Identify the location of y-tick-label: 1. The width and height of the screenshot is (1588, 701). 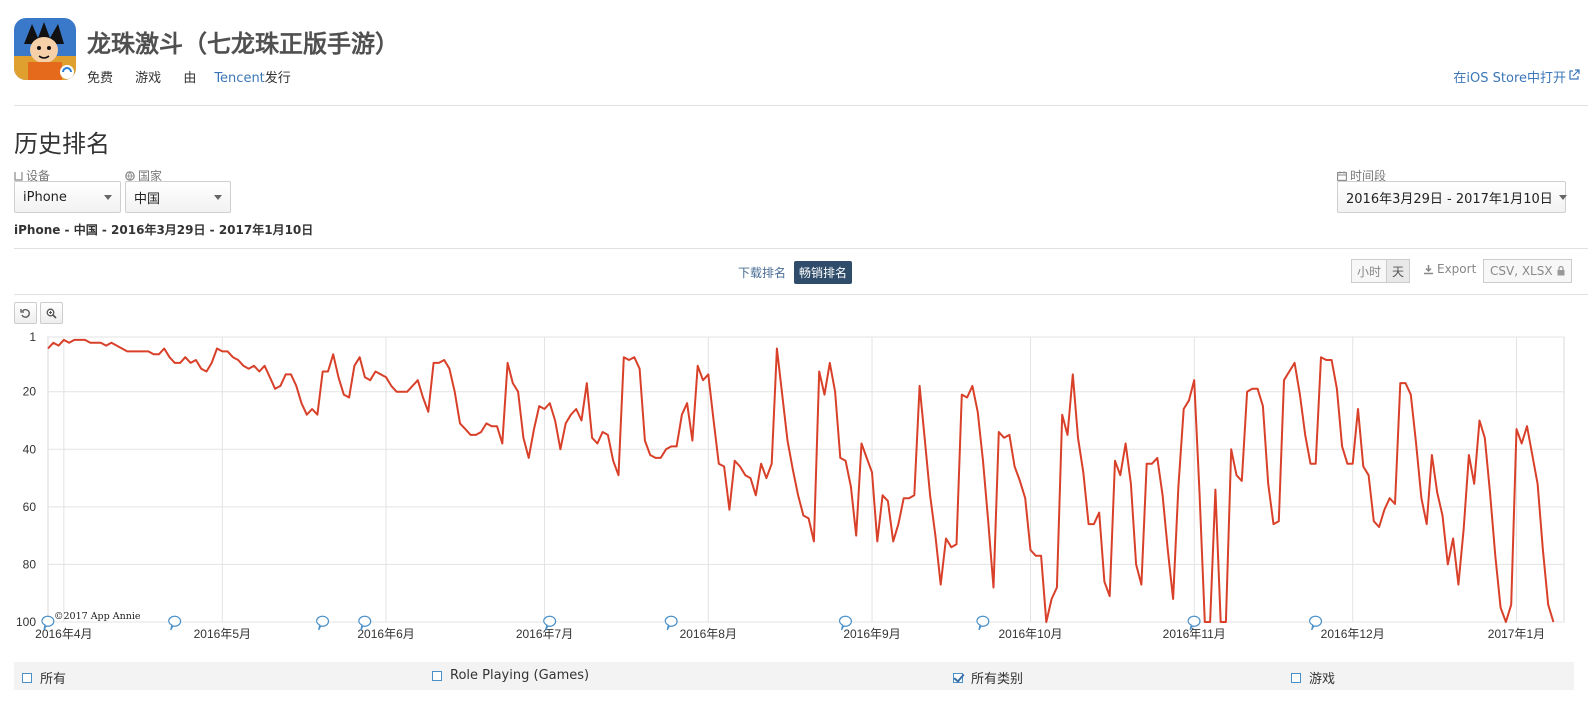
(32, 337).